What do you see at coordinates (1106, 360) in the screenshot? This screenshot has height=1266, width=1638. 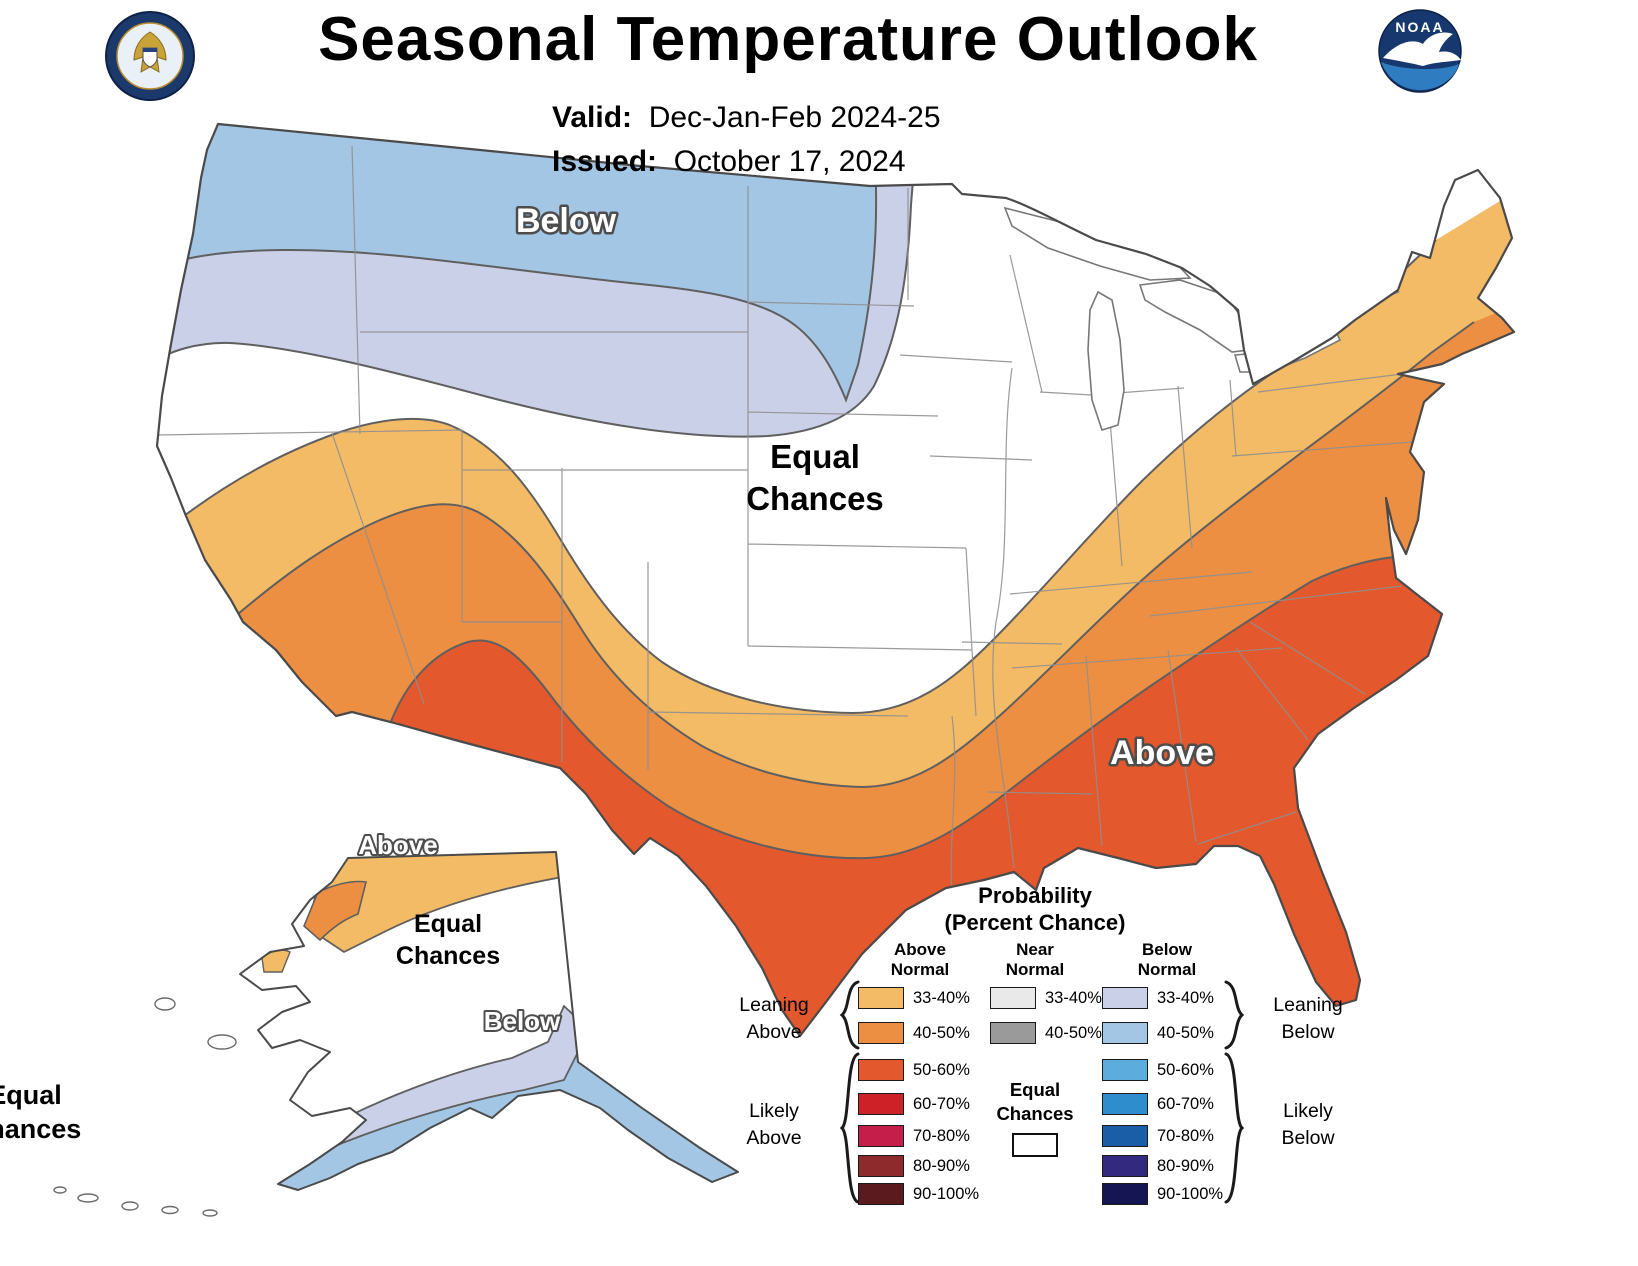 I see `lake-michigan` at bounding box center [1106, 360].